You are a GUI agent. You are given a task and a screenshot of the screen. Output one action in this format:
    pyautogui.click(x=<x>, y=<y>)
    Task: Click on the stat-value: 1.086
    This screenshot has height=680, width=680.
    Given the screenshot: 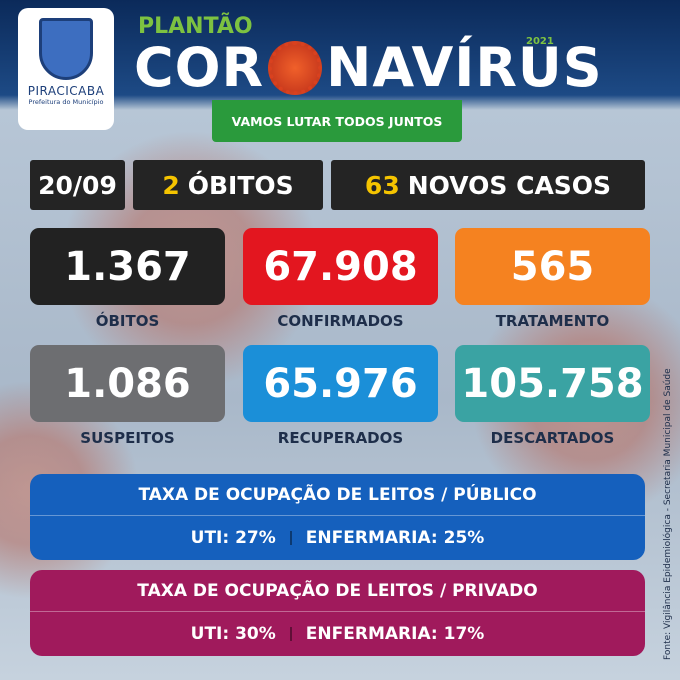 What is the action you would take?
    pyautogui.click(x=127, y=383)
    